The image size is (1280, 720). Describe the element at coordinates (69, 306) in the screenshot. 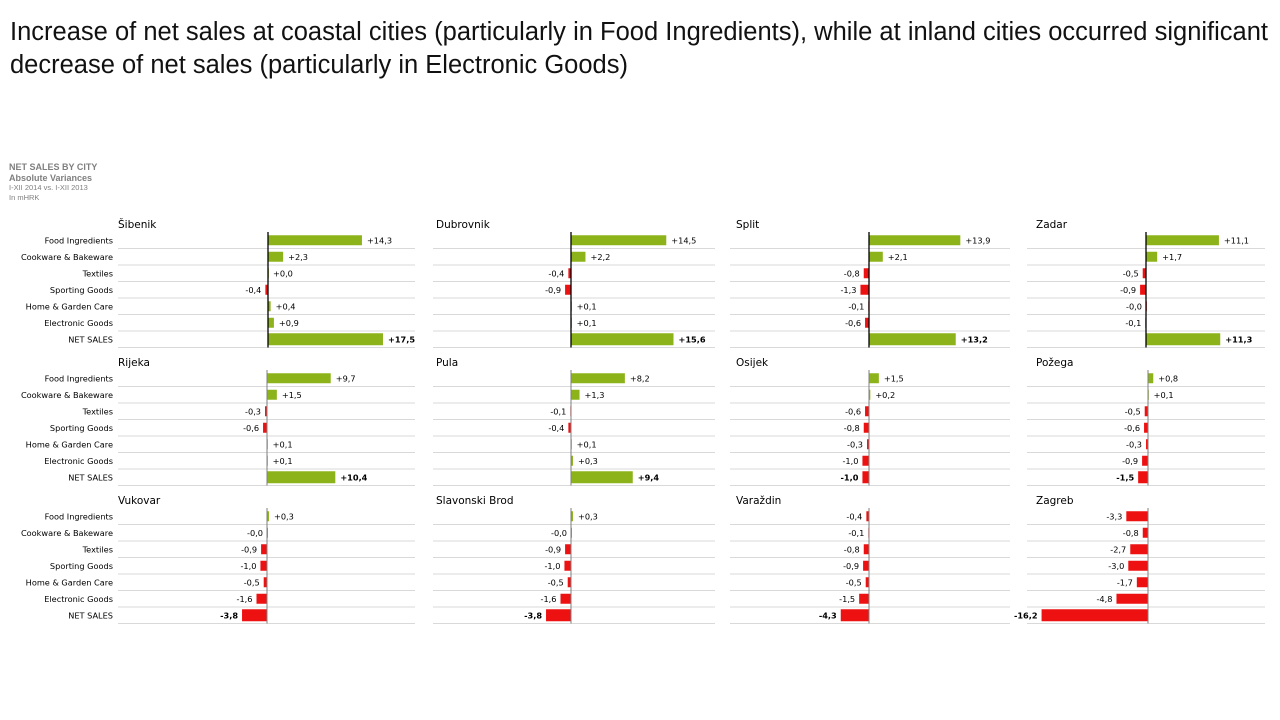

I see `category-label: Home & Garden Care` at that location.